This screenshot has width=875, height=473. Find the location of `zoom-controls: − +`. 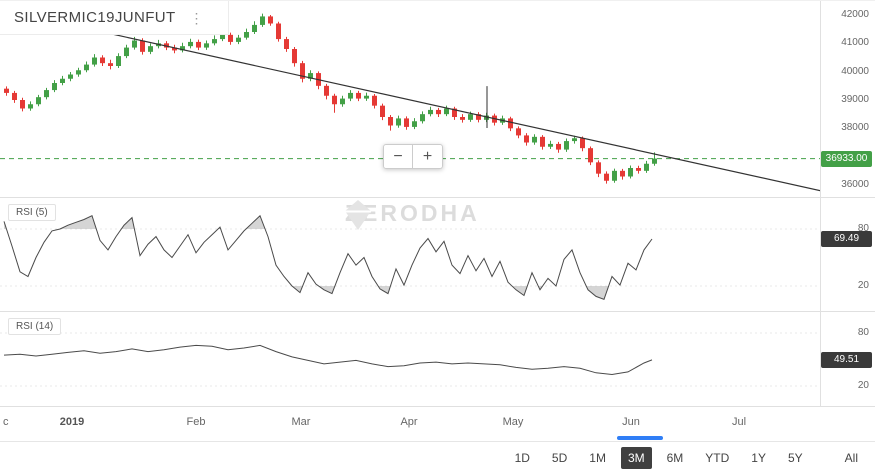

zoom-controls: − + is located at coordinates (413, 156).